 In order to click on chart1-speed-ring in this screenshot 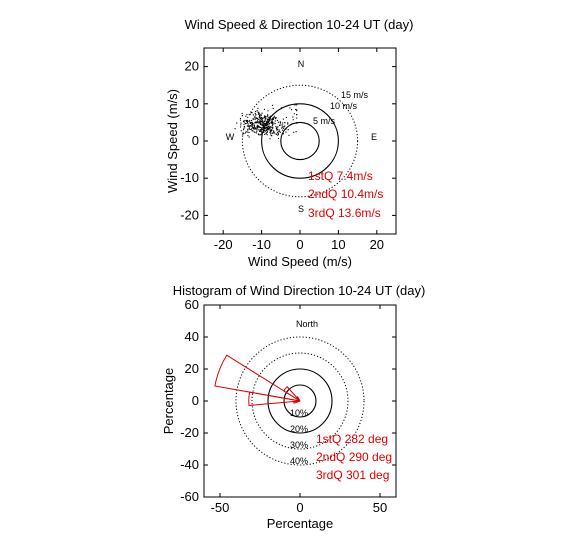, I will do `click(300, 141)`.